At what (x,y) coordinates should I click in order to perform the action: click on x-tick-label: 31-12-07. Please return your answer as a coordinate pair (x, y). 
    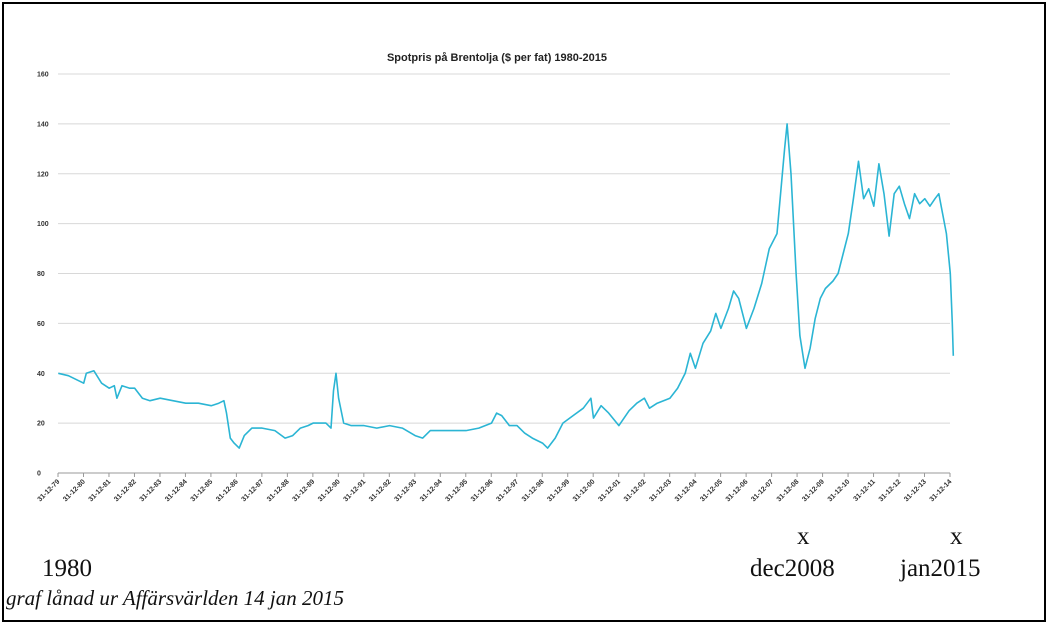
    Looking at the image, I should click on (762, 490).